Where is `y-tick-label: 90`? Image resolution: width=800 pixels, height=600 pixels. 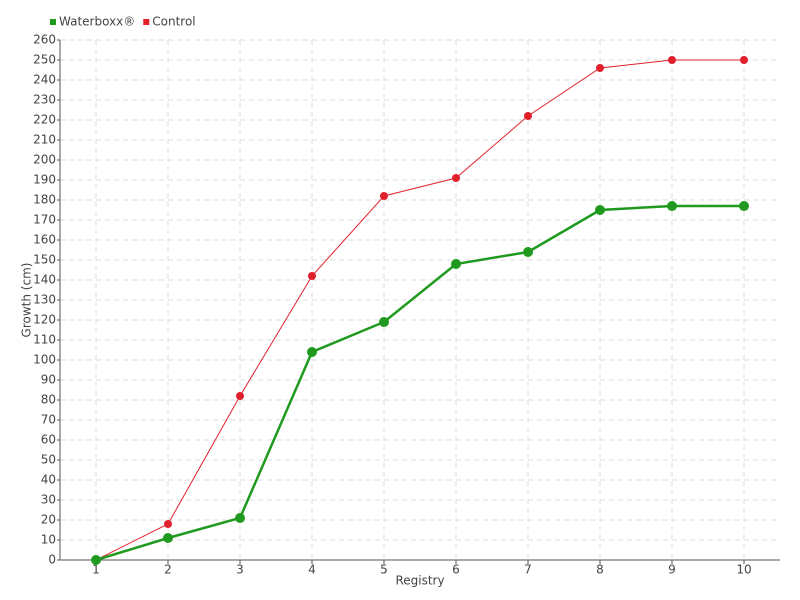 y-tick-label: 90 is located at coordinates (48, 380).